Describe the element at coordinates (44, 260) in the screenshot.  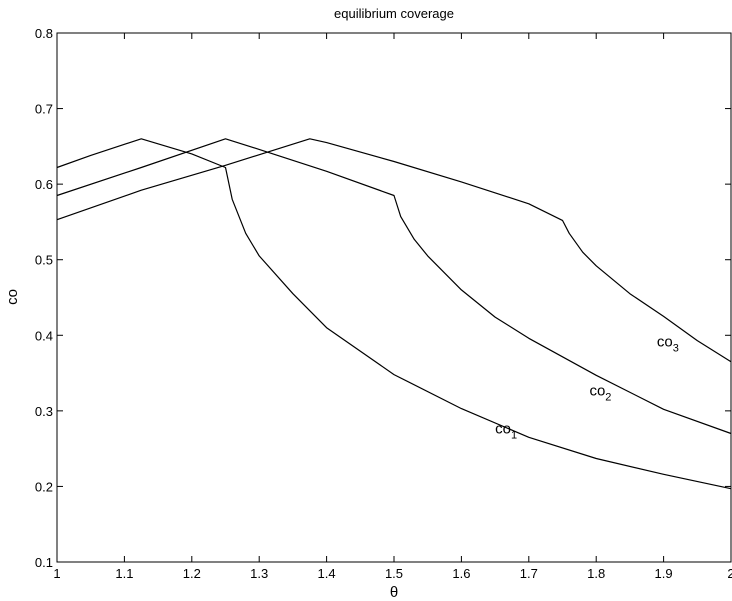
I see `y-tick-label: 0.5` at that location.